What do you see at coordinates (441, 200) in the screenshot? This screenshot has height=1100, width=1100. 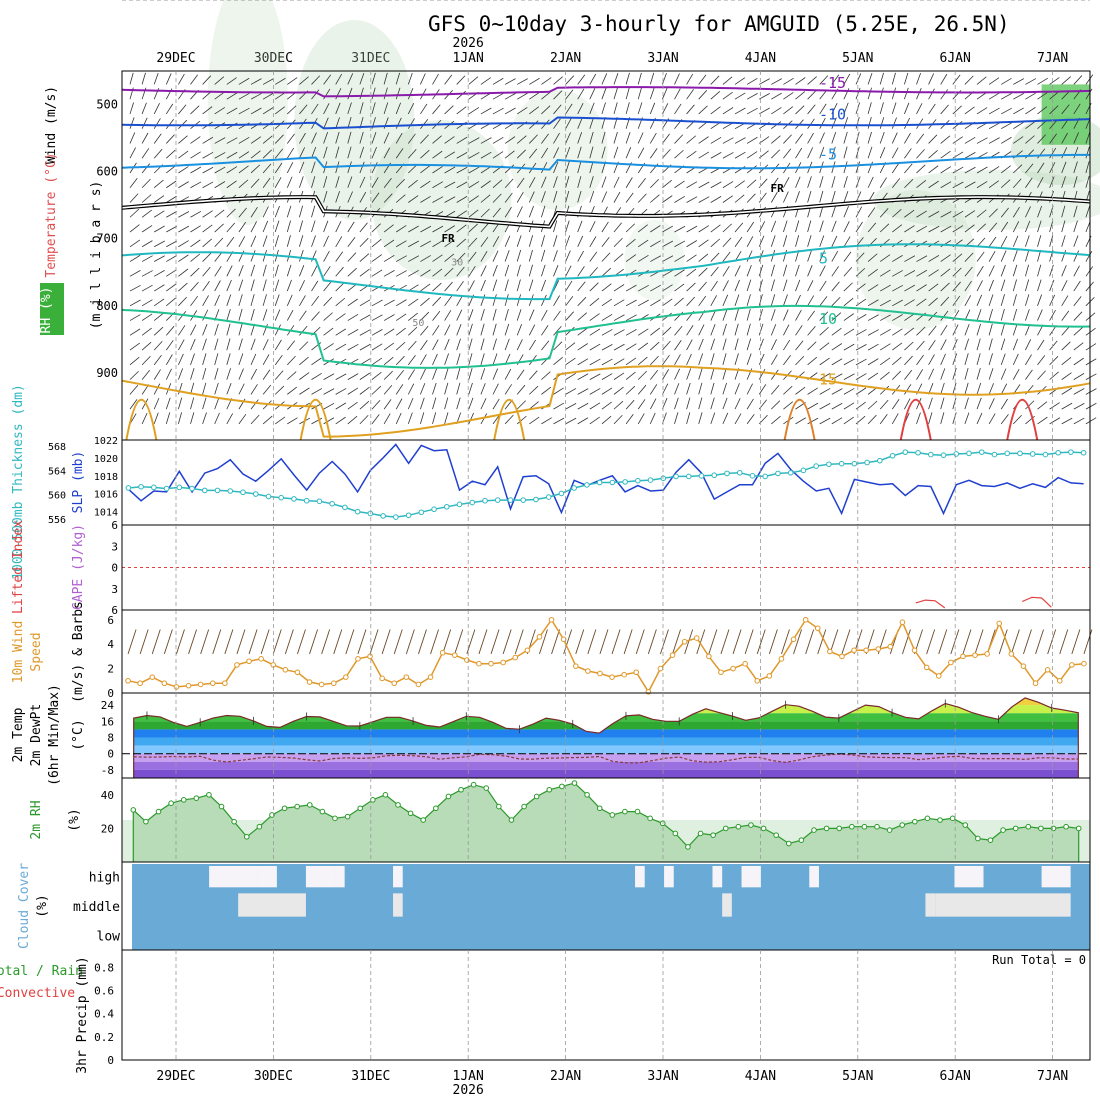 I see `rh-blob` at bounding box center [441, 200].